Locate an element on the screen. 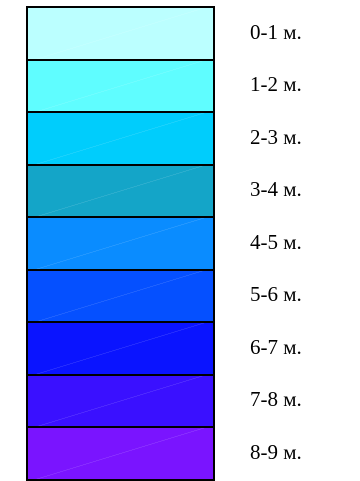 This screenshot has height=481, width=360. legend-label-0-1: 0-1 м. is located at coordinates (276, 31).